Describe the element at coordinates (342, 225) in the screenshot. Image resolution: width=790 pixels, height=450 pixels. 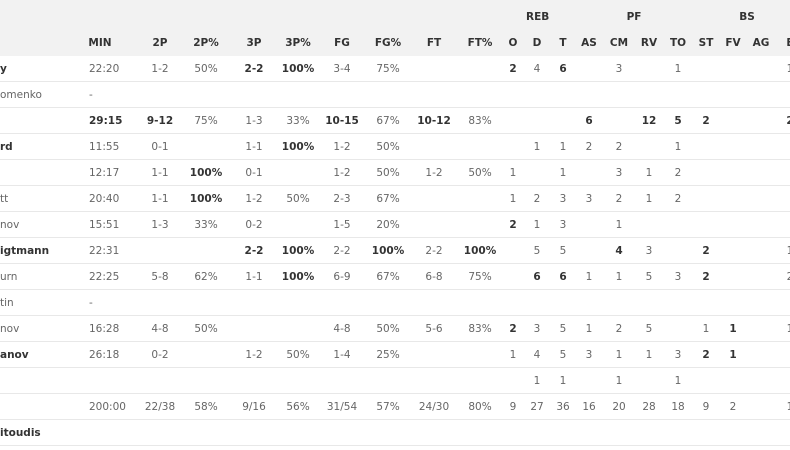
I see `stat-cell: 1-5` at that location.